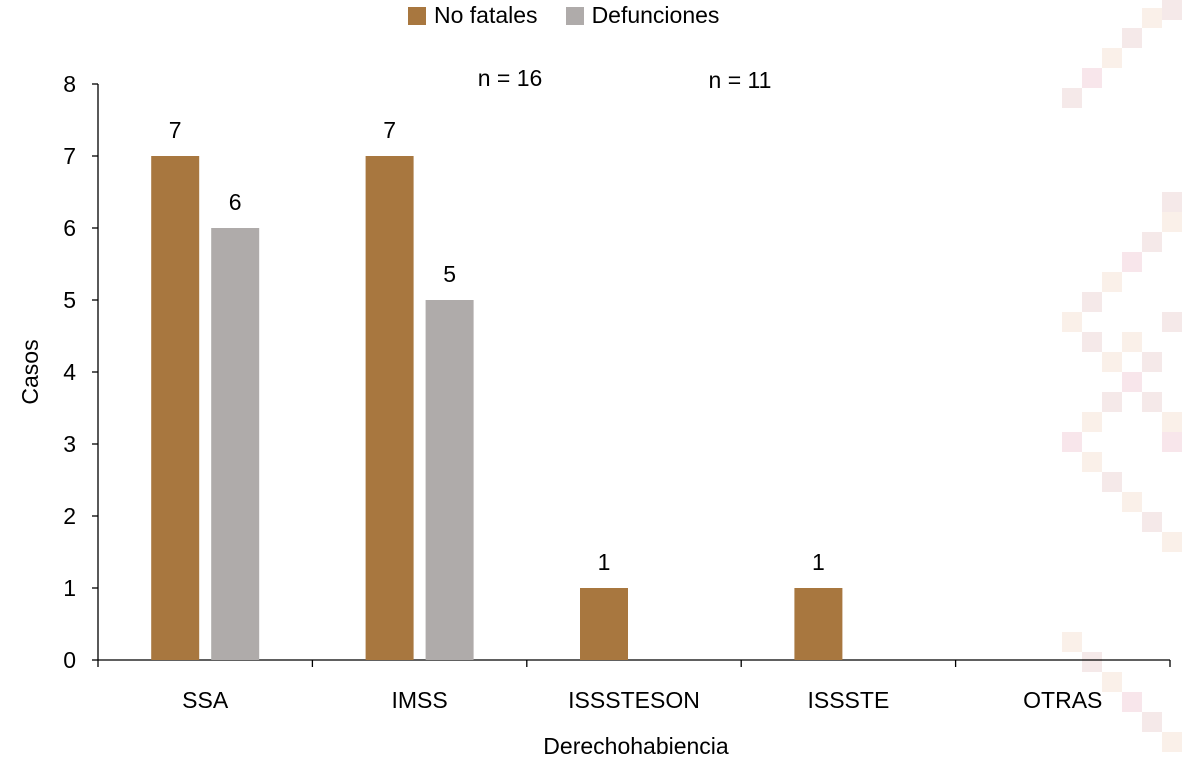 This screenshot has height=768, width=1188. I want to click on annotation-n-11: n = 11, so click(740, 80).